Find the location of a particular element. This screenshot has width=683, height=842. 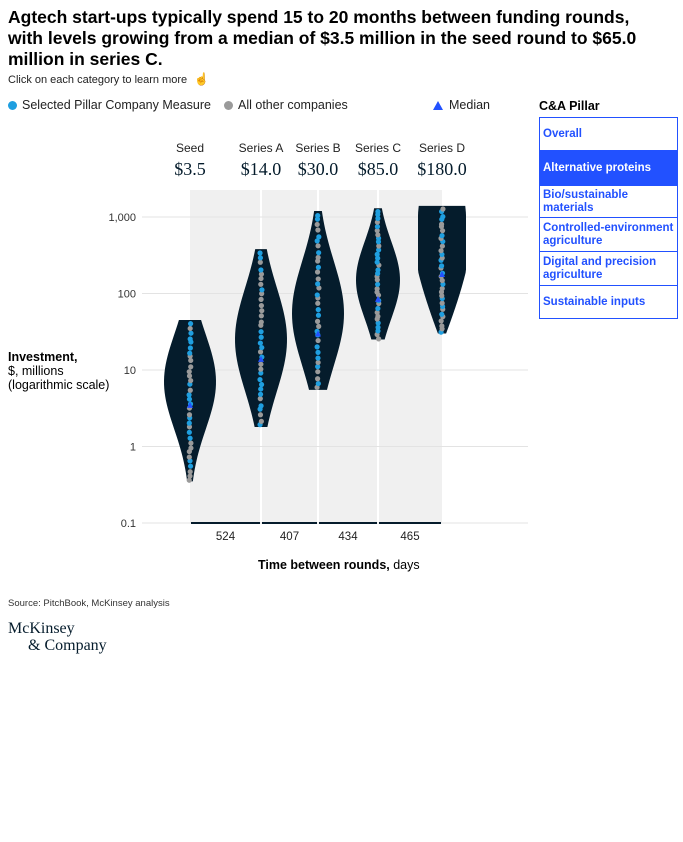

pillar-item-overall: Overall is located at coordinates (608, 134).